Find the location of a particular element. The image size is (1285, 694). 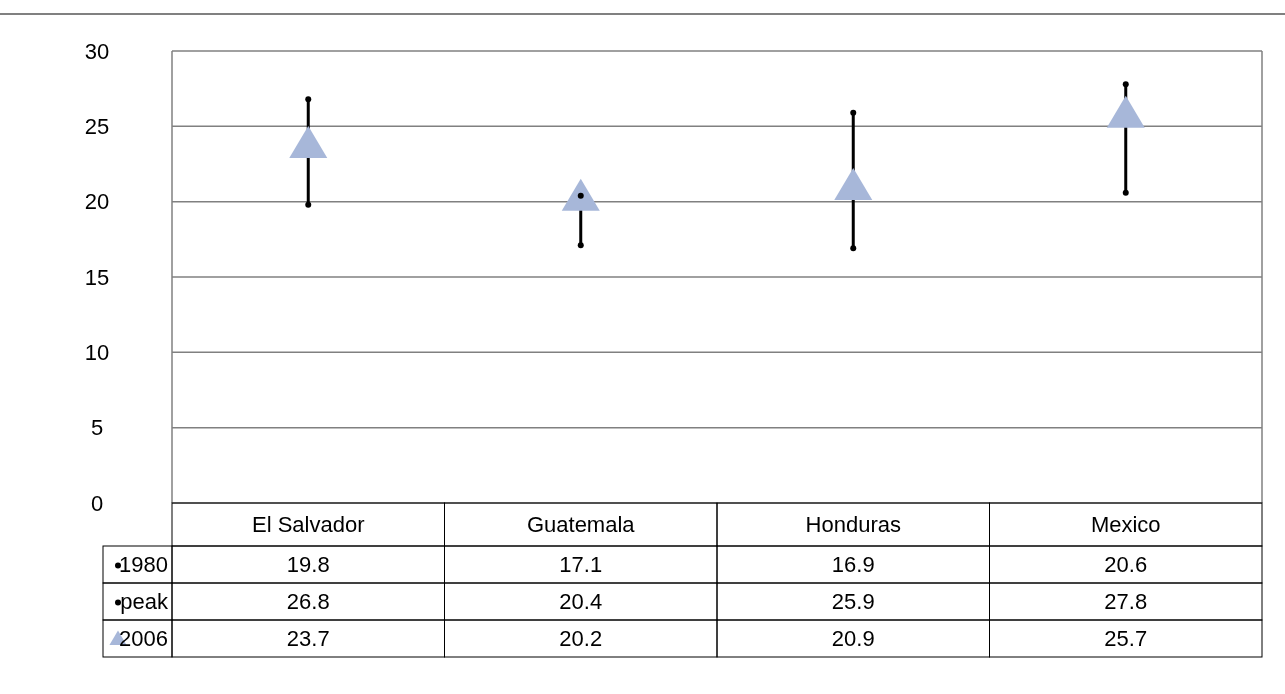

y-tick-label: 20 is located at coordinates (97, 202).